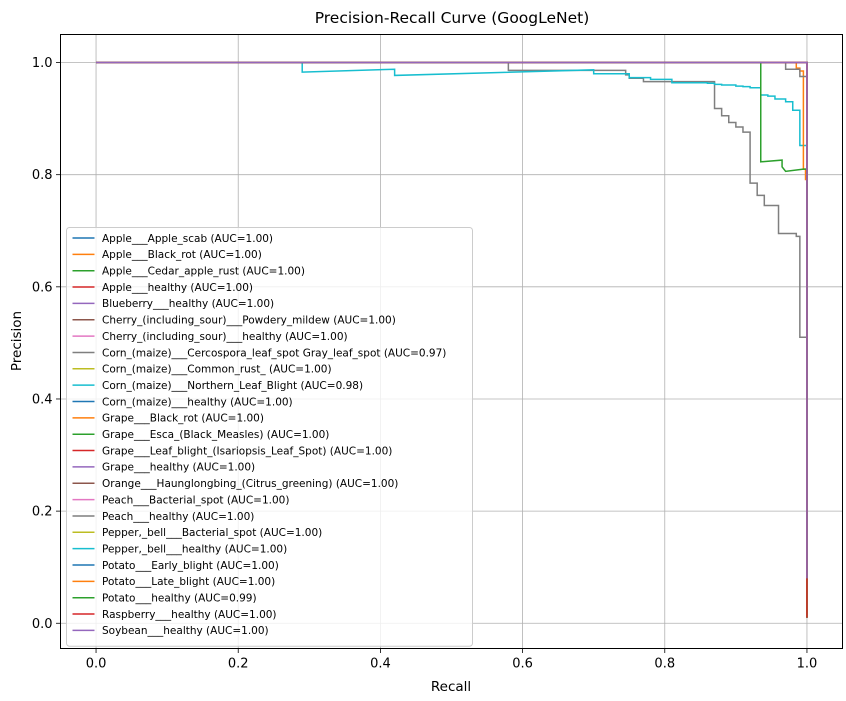 Image resolution: width=846 pixels, height=701 pixels. Describe the element at coordinates (212, 533) in the screenshot. I see `legend-label: Pepper,_bell___Bacterial_spot (AUC=1.00)` at that location.